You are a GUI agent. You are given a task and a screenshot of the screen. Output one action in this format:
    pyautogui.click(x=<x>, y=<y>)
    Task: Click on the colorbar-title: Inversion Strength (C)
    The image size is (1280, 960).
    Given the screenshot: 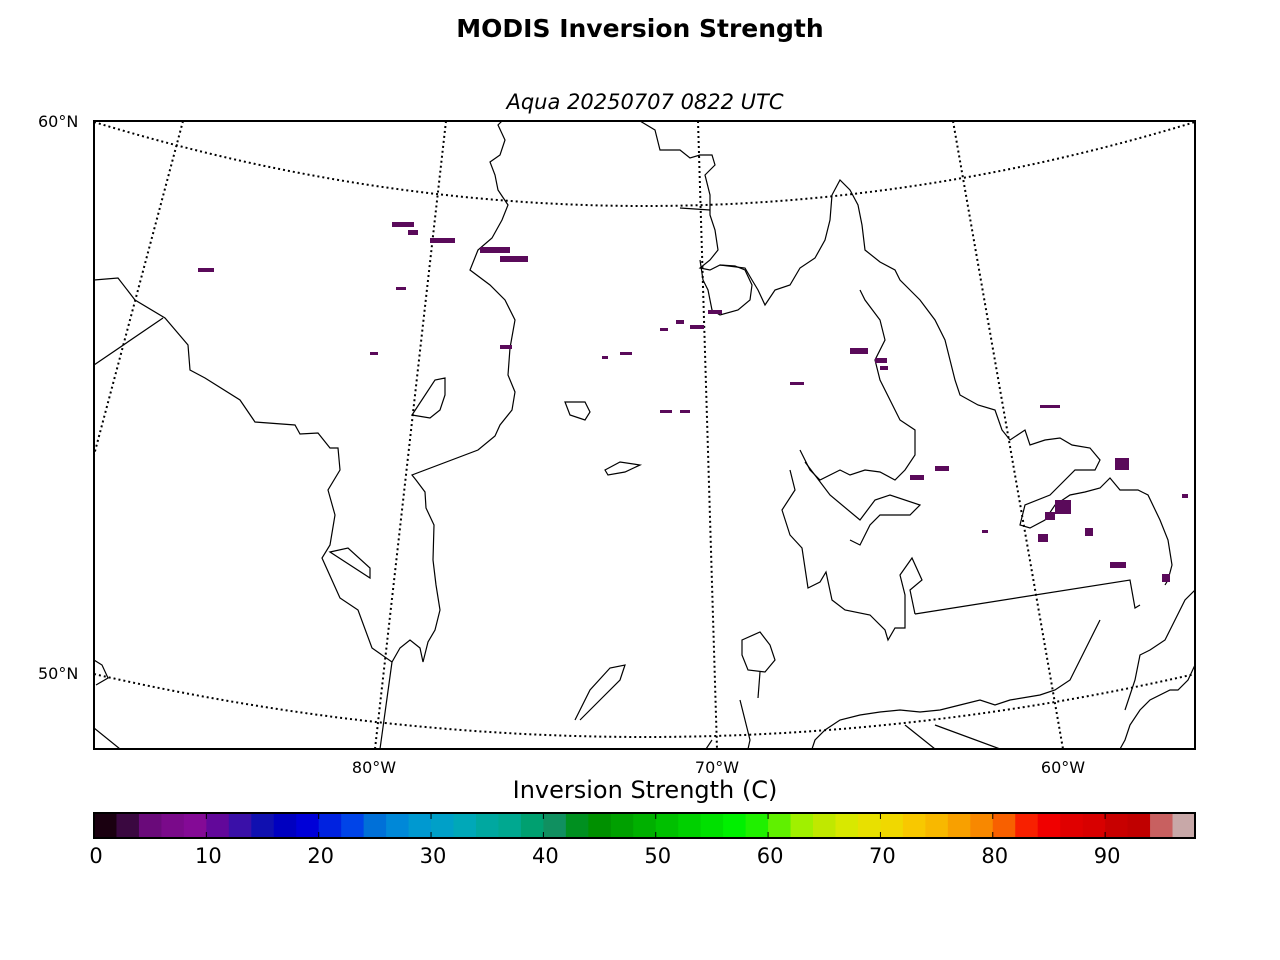 What is the action you would take?
    pyautogui.click(x=645, y=790)
    